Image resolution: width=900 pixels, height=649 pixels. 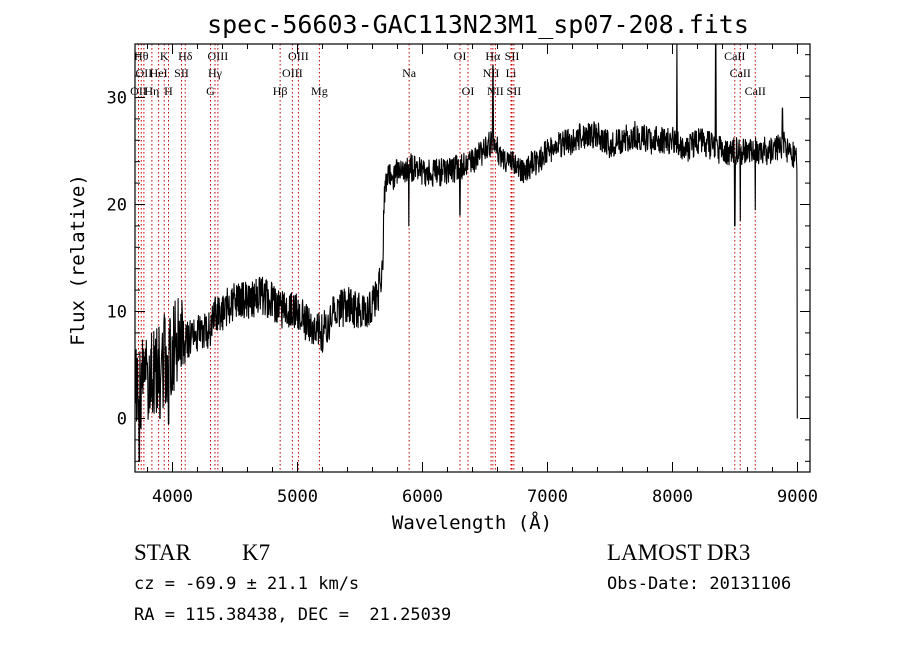 I want to click on x-axis-label: Wavelength (Å), so click(x=472, y=522).